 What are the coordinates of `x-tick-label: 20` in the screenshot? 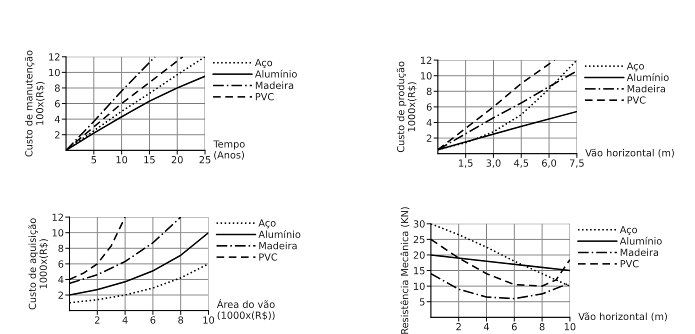 It's located at (177, 160).